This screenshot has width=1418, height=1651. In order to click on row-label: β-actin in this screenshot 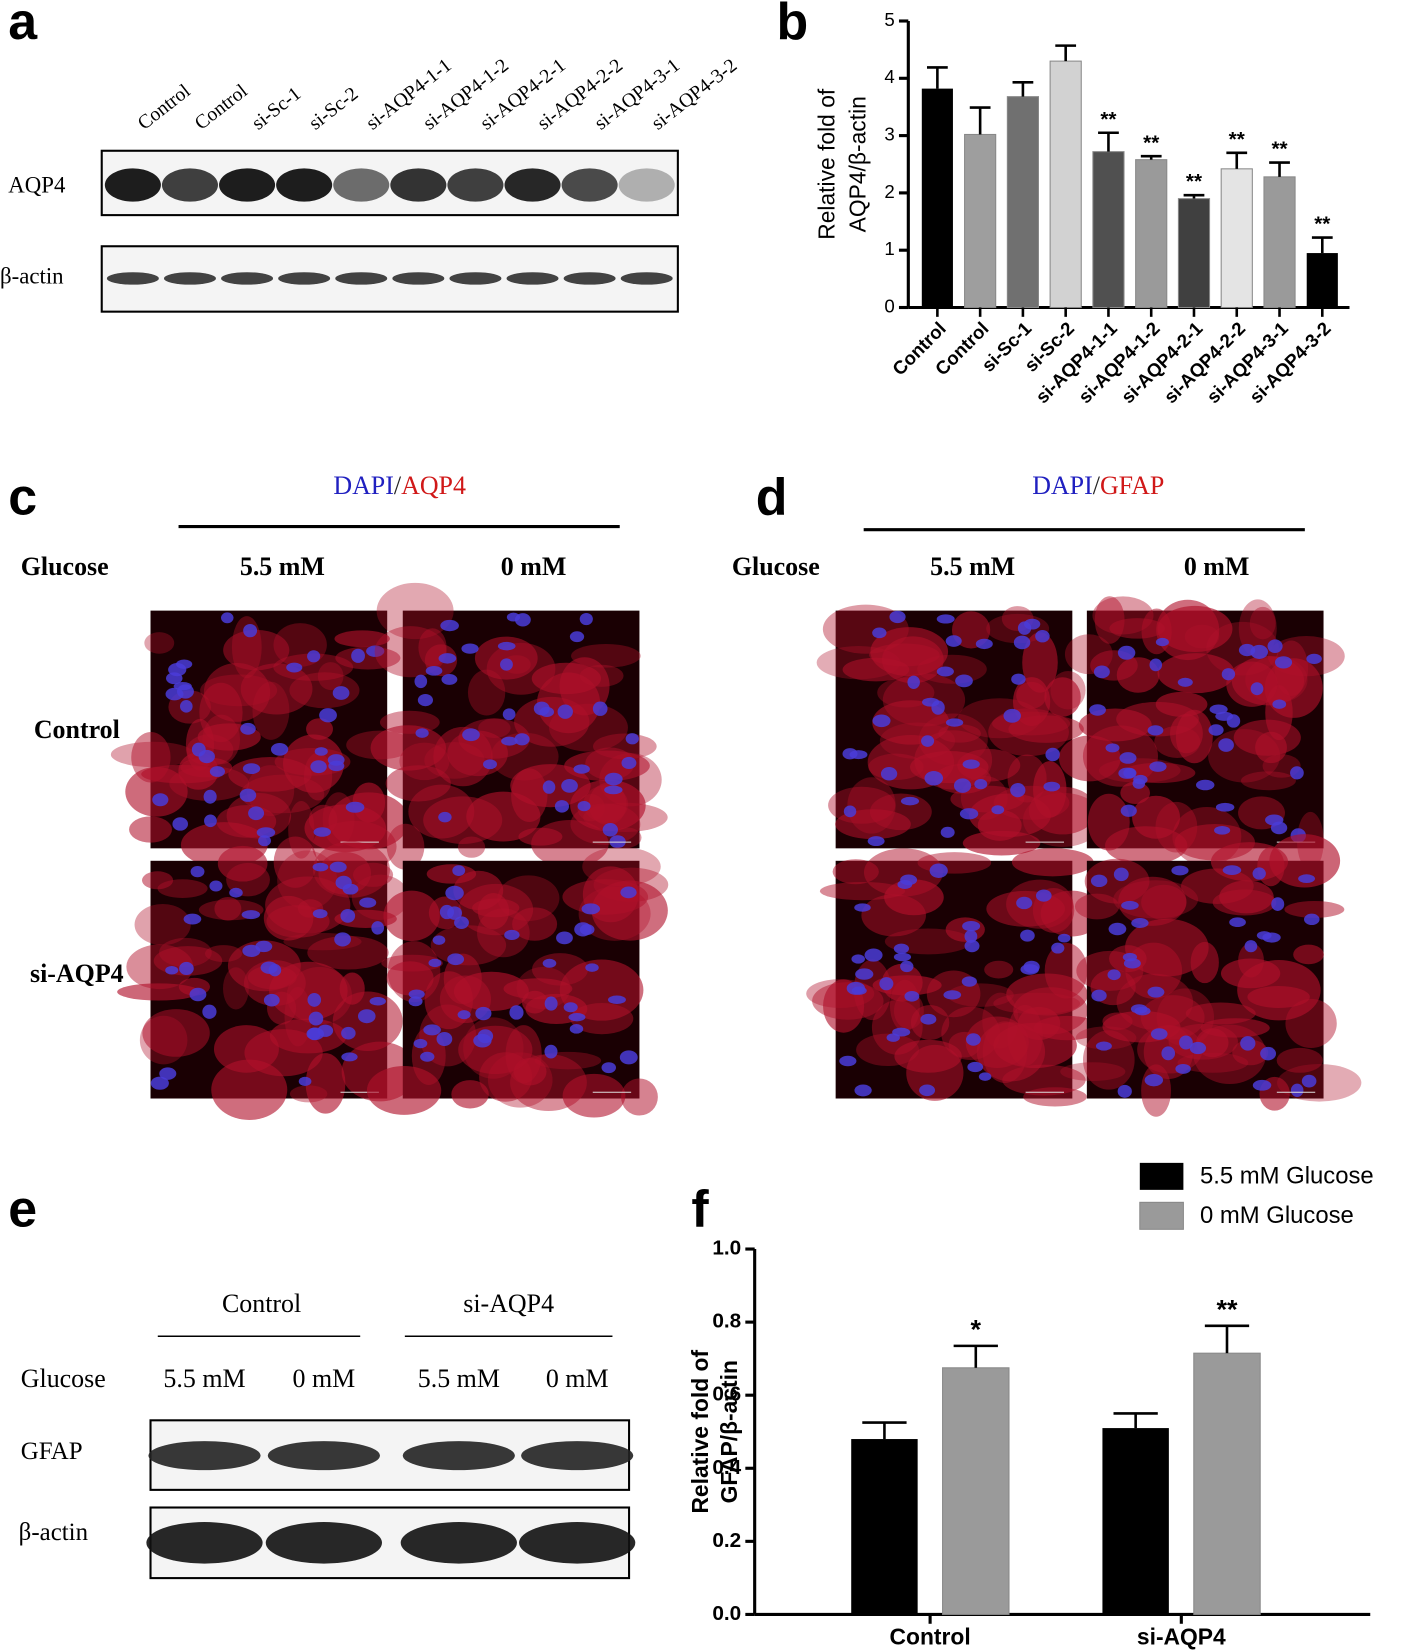, I will do `click(32, 276)`.